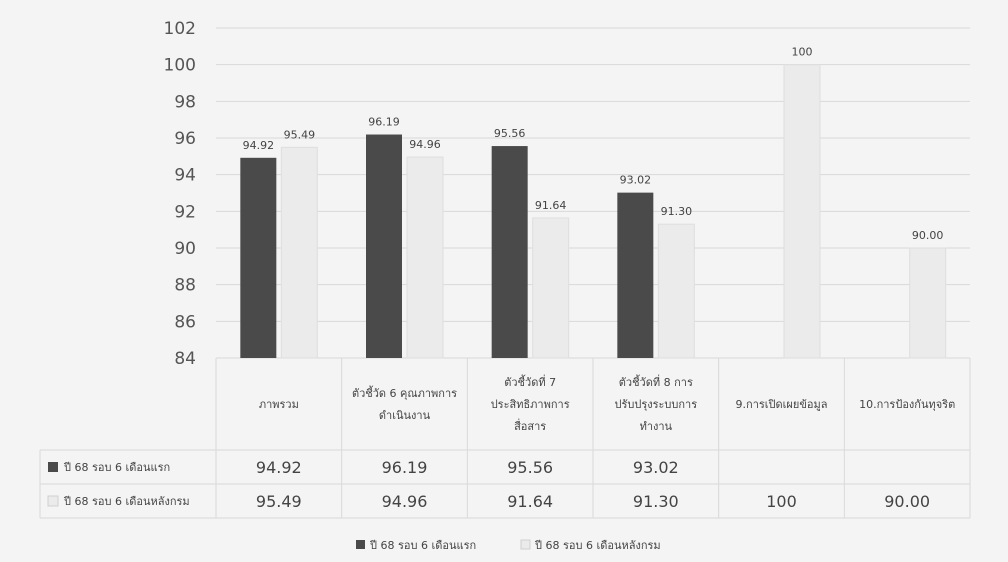 The width and height of the screenshot is (1008, 562). What do you see at coordinates (656, 426) in the screenshot?
I see `category-label: ทำงาน` at bounding box center [656, 426].